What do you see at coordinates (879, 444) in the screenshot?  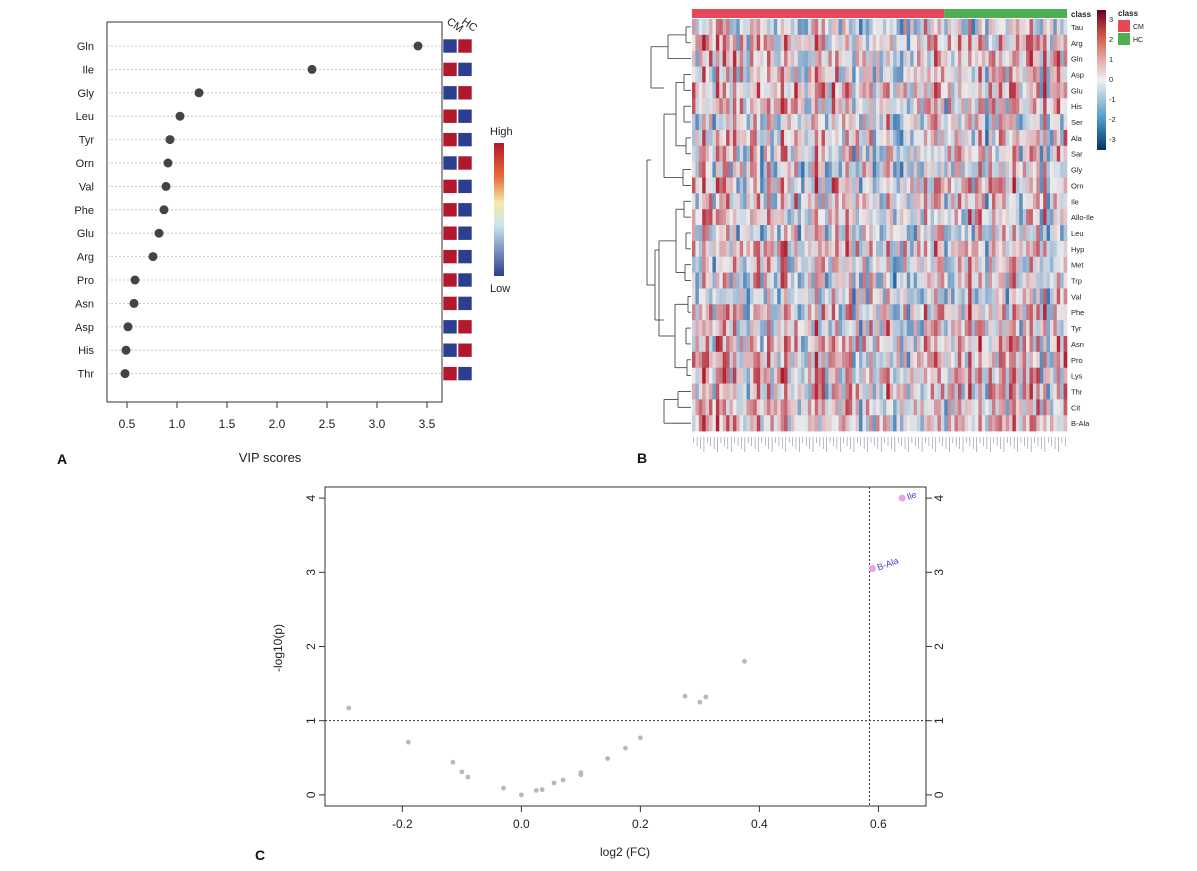 I see `heatmap-column-labels` at bounding box center [879, 444].